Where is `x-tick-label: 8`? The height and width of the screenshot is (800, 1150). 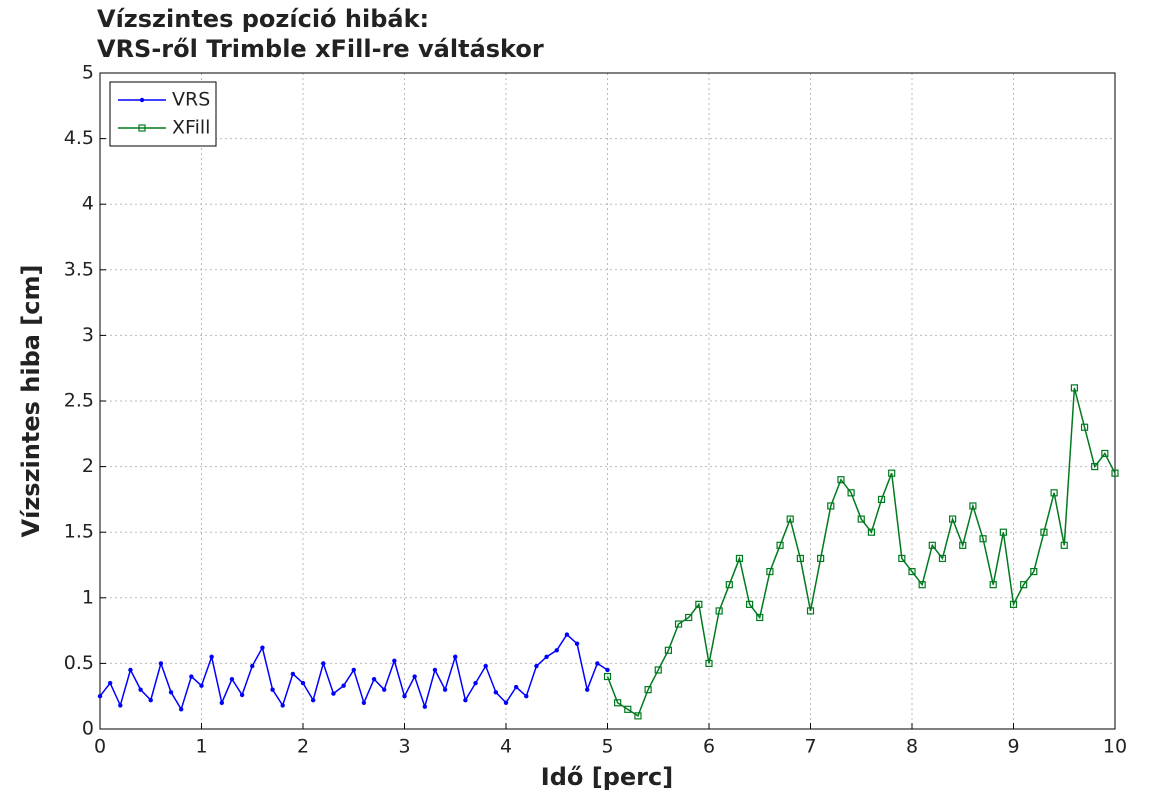
x-tick-label: 8 is located at coordinates (912, 747).